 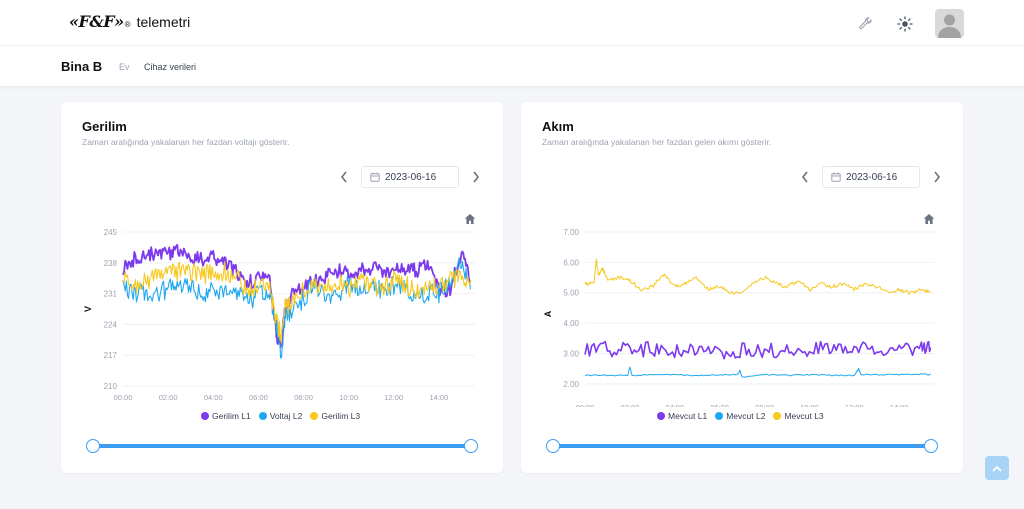 I want to click on y-axis-label: V, so click(x=88, y=309).